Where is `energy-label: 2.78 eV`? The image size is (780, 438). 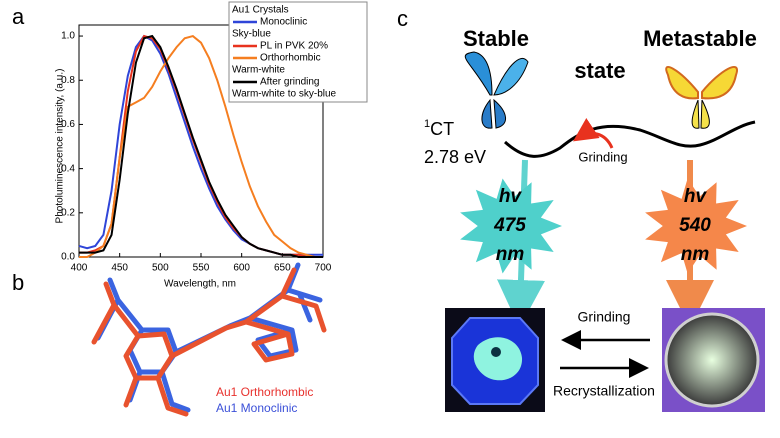
energy-label: 2.78 eV is located at coordinates (455, 157).